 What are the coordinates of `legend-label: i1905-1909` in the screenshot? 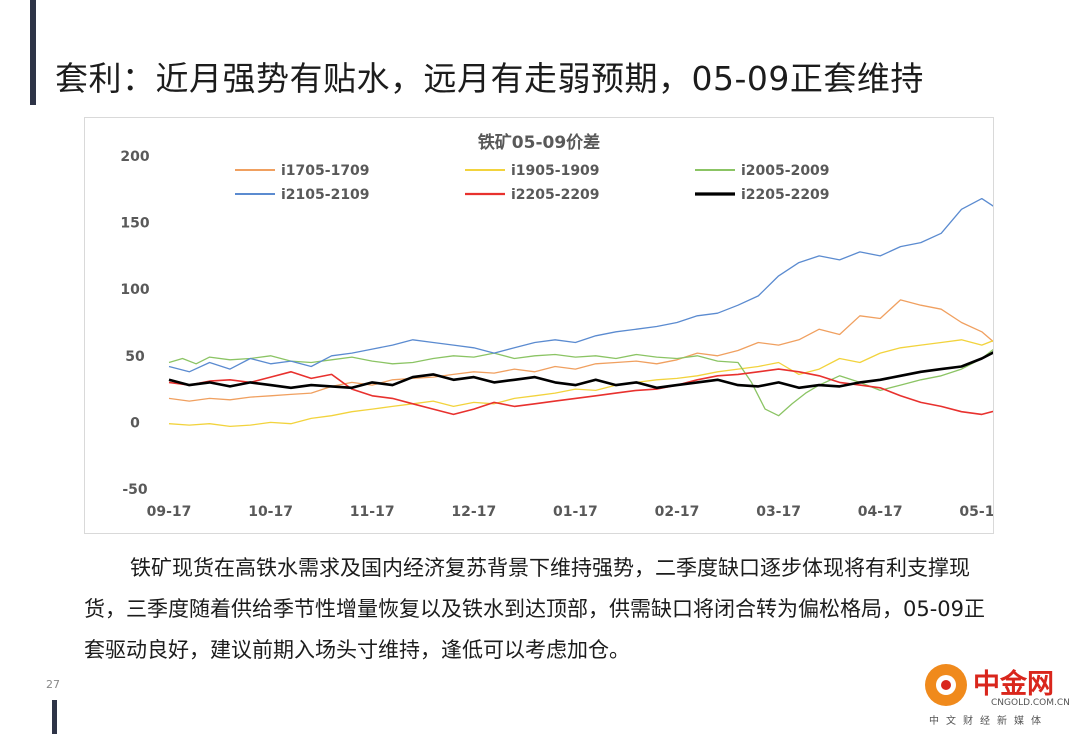 It's located at (555, 171).